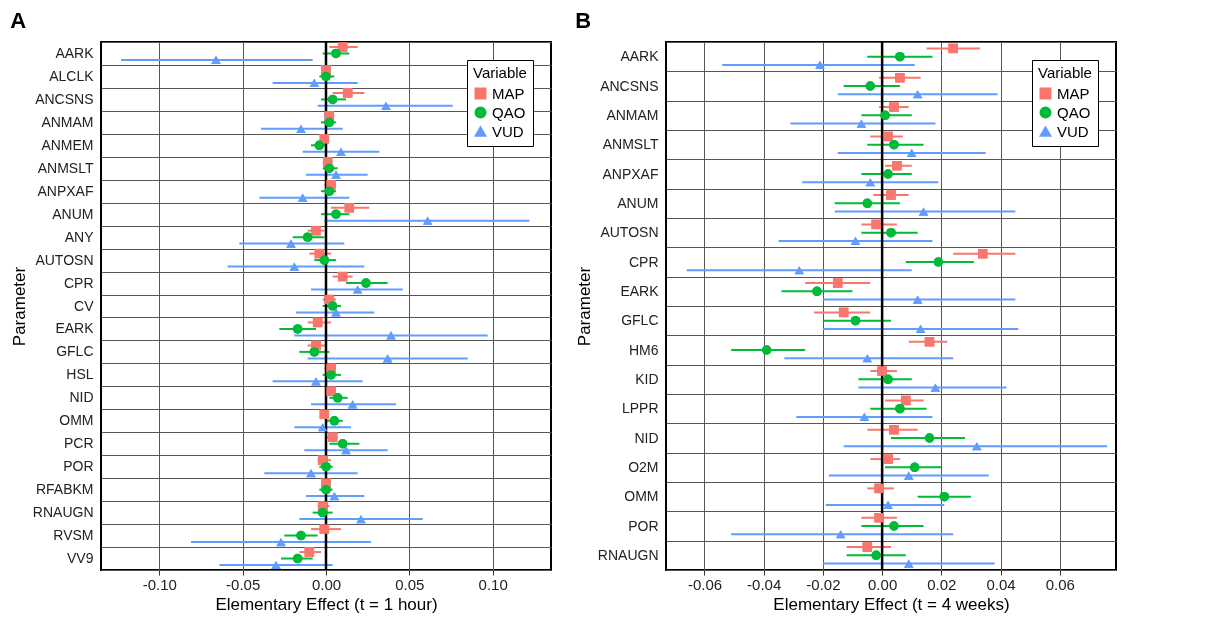 This screenshot has width=1216, height=620. What do you see at coordinates (80, 558) in the screenshot?
I see `y-tick-label: VV9` at bounding box center [80, 558].